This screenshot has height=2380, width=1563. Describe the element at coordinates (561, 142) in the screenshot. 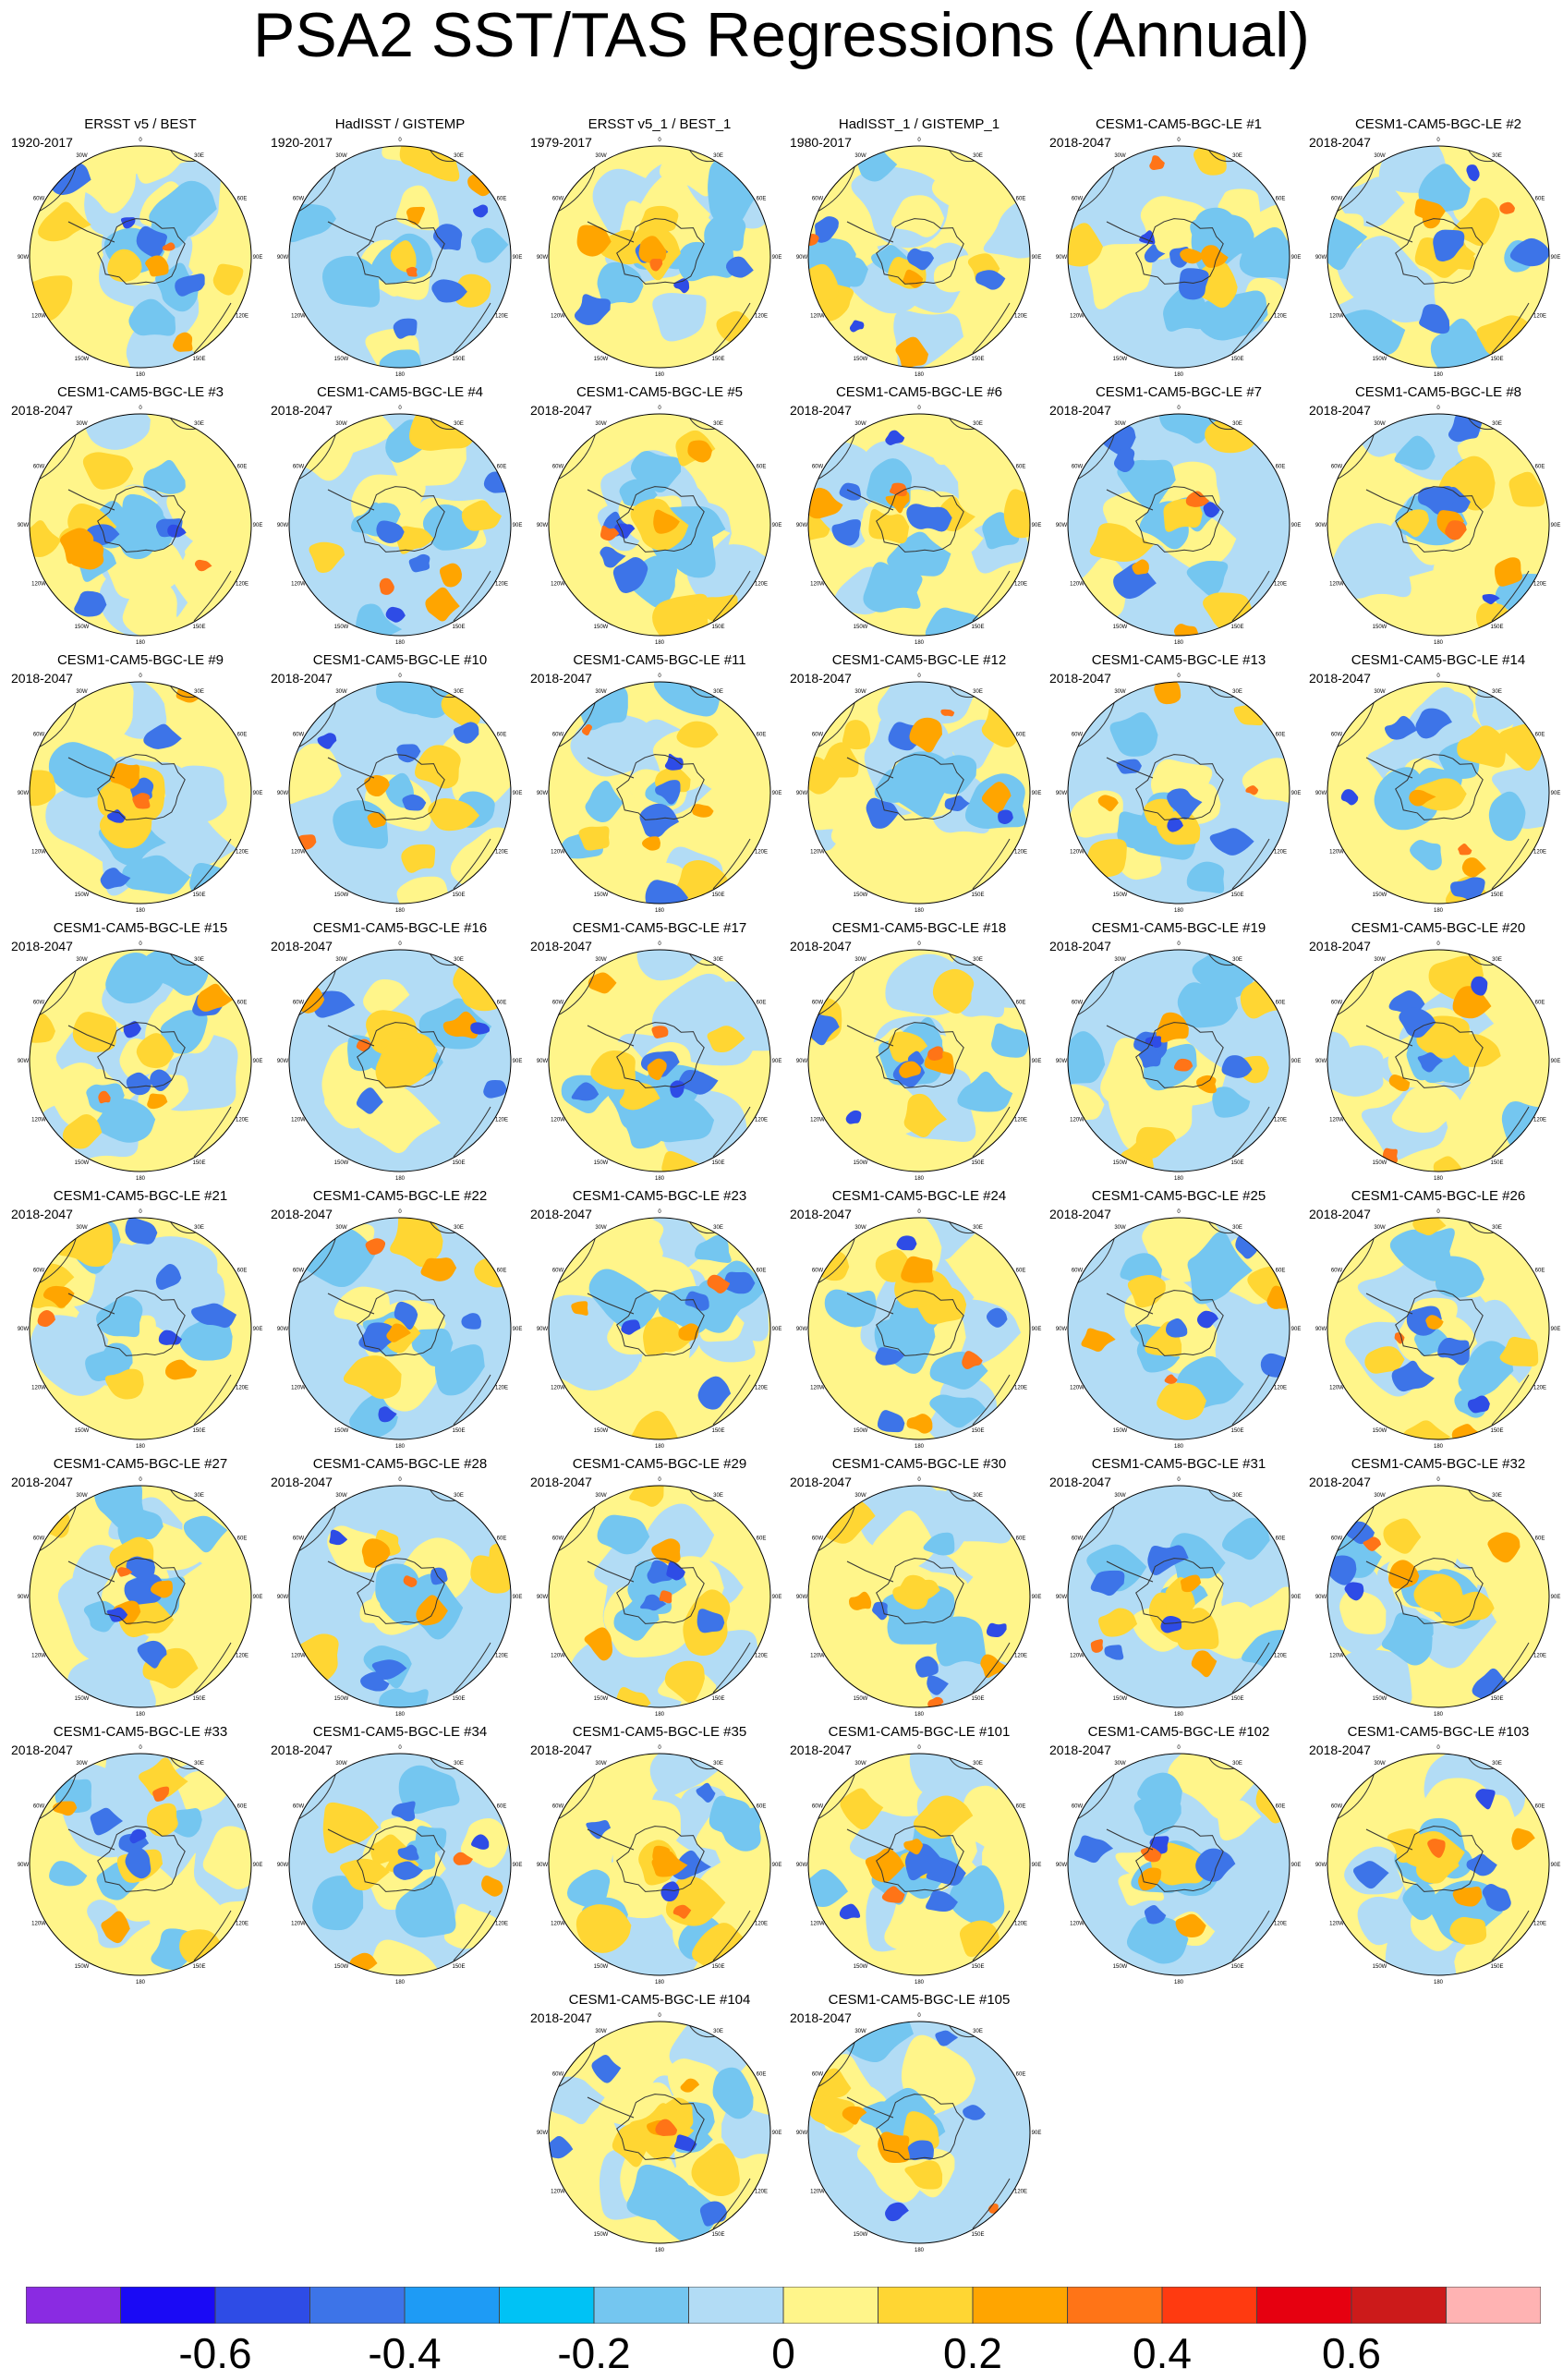

I see `panel-period: 1979-2017` at that location.